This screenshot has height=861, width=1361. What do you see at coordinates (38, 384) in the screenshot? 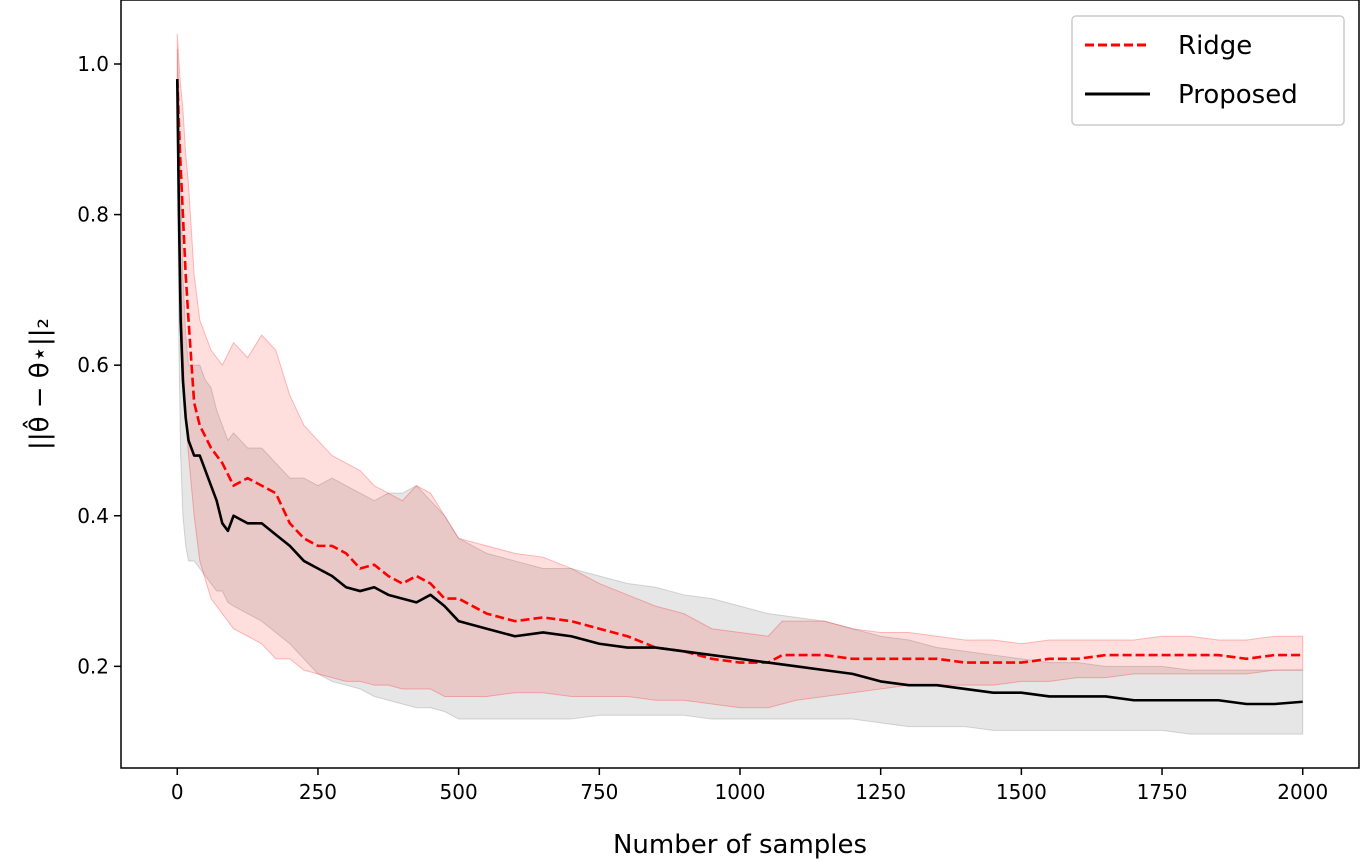
I see `y-axis-label: ||θ̂ − θ⋆||₂` at bounding box center [38, 384].